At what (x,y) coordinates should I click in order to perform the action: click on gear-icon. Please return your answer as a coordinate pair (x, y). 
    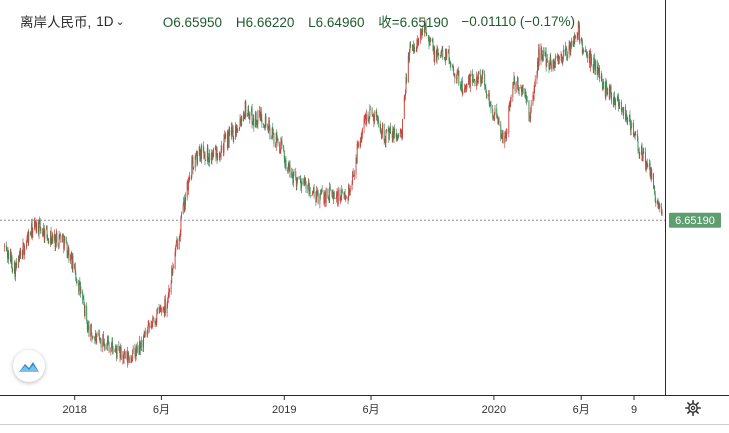
    Looking at the image, I should click on (693, 408).